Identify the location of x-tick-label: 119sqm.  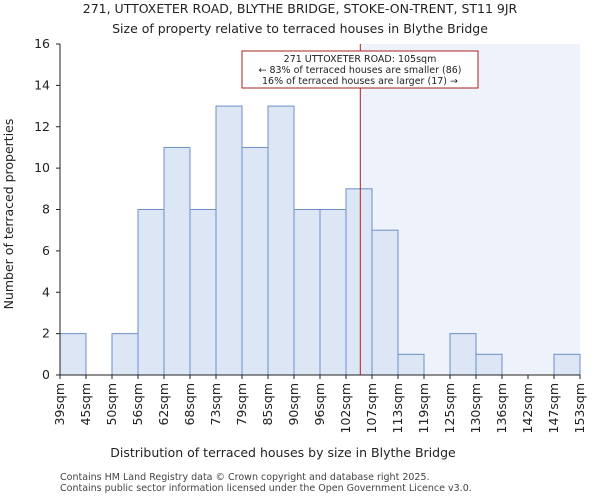
(423, 408).